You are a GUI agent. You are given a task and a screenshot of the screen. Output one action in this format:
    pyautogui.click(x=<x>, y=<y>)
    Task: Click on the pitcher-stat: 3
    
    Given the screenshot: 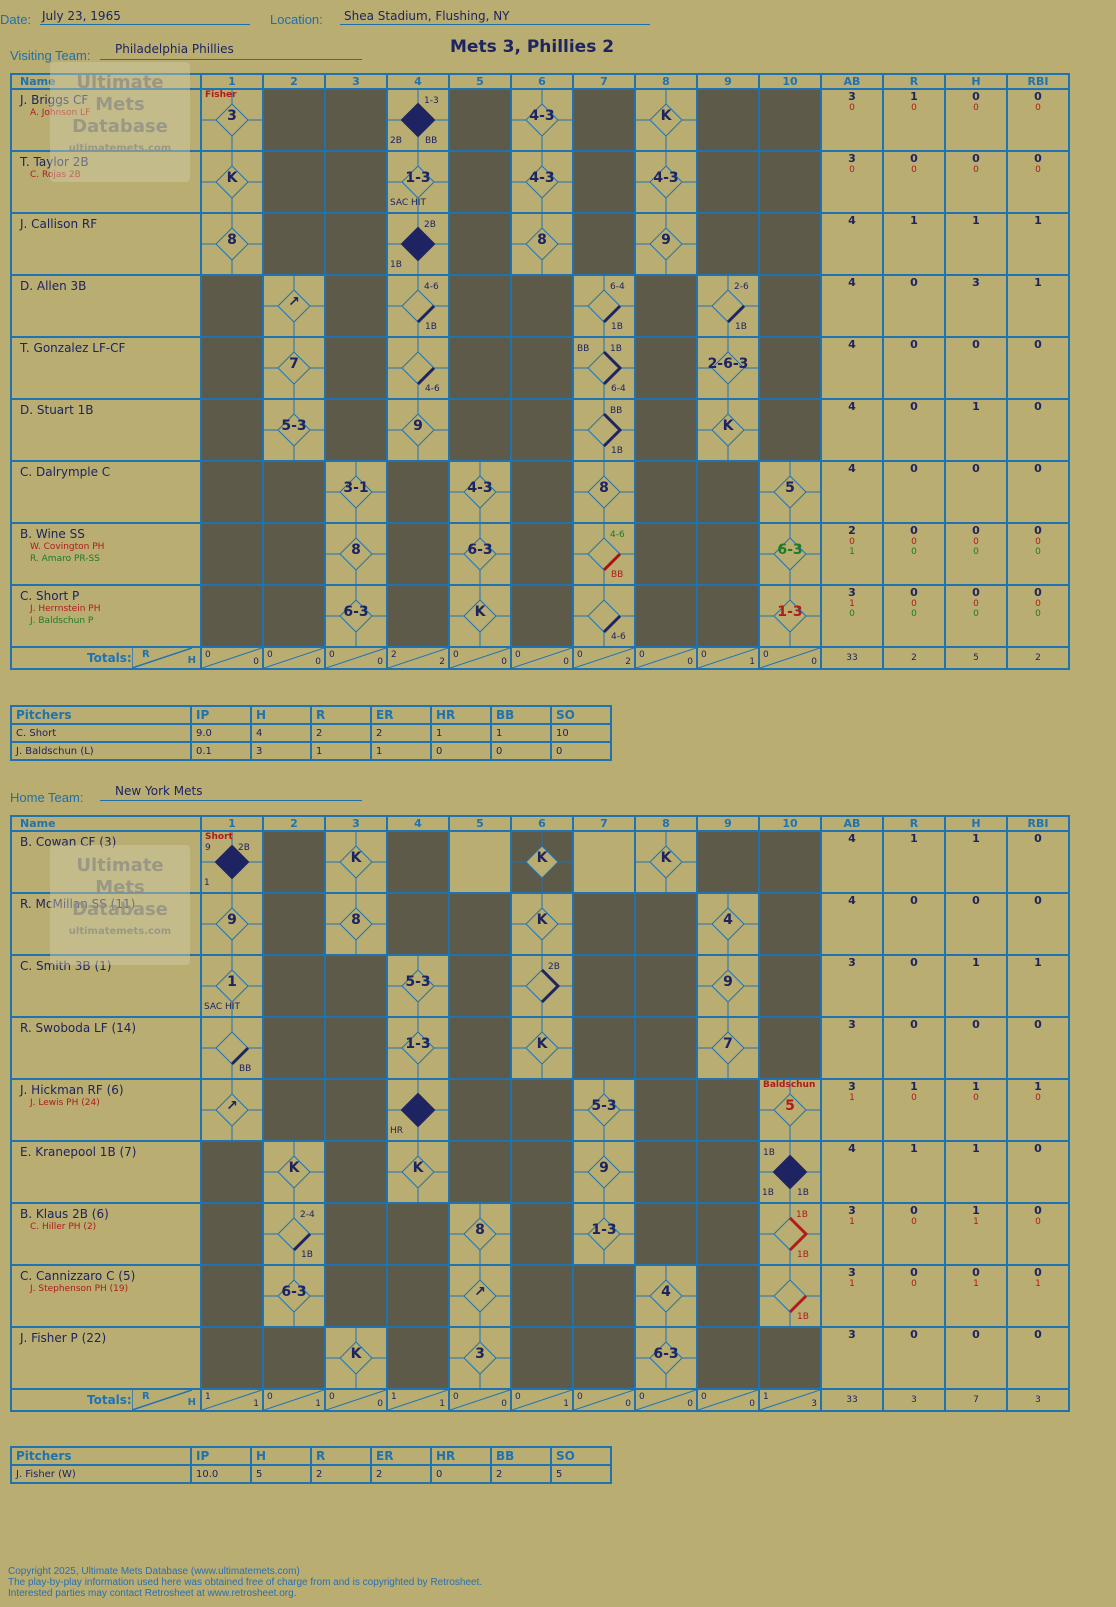 What is the action you would take?
    pyautogui.click(x=281, y=751)
    